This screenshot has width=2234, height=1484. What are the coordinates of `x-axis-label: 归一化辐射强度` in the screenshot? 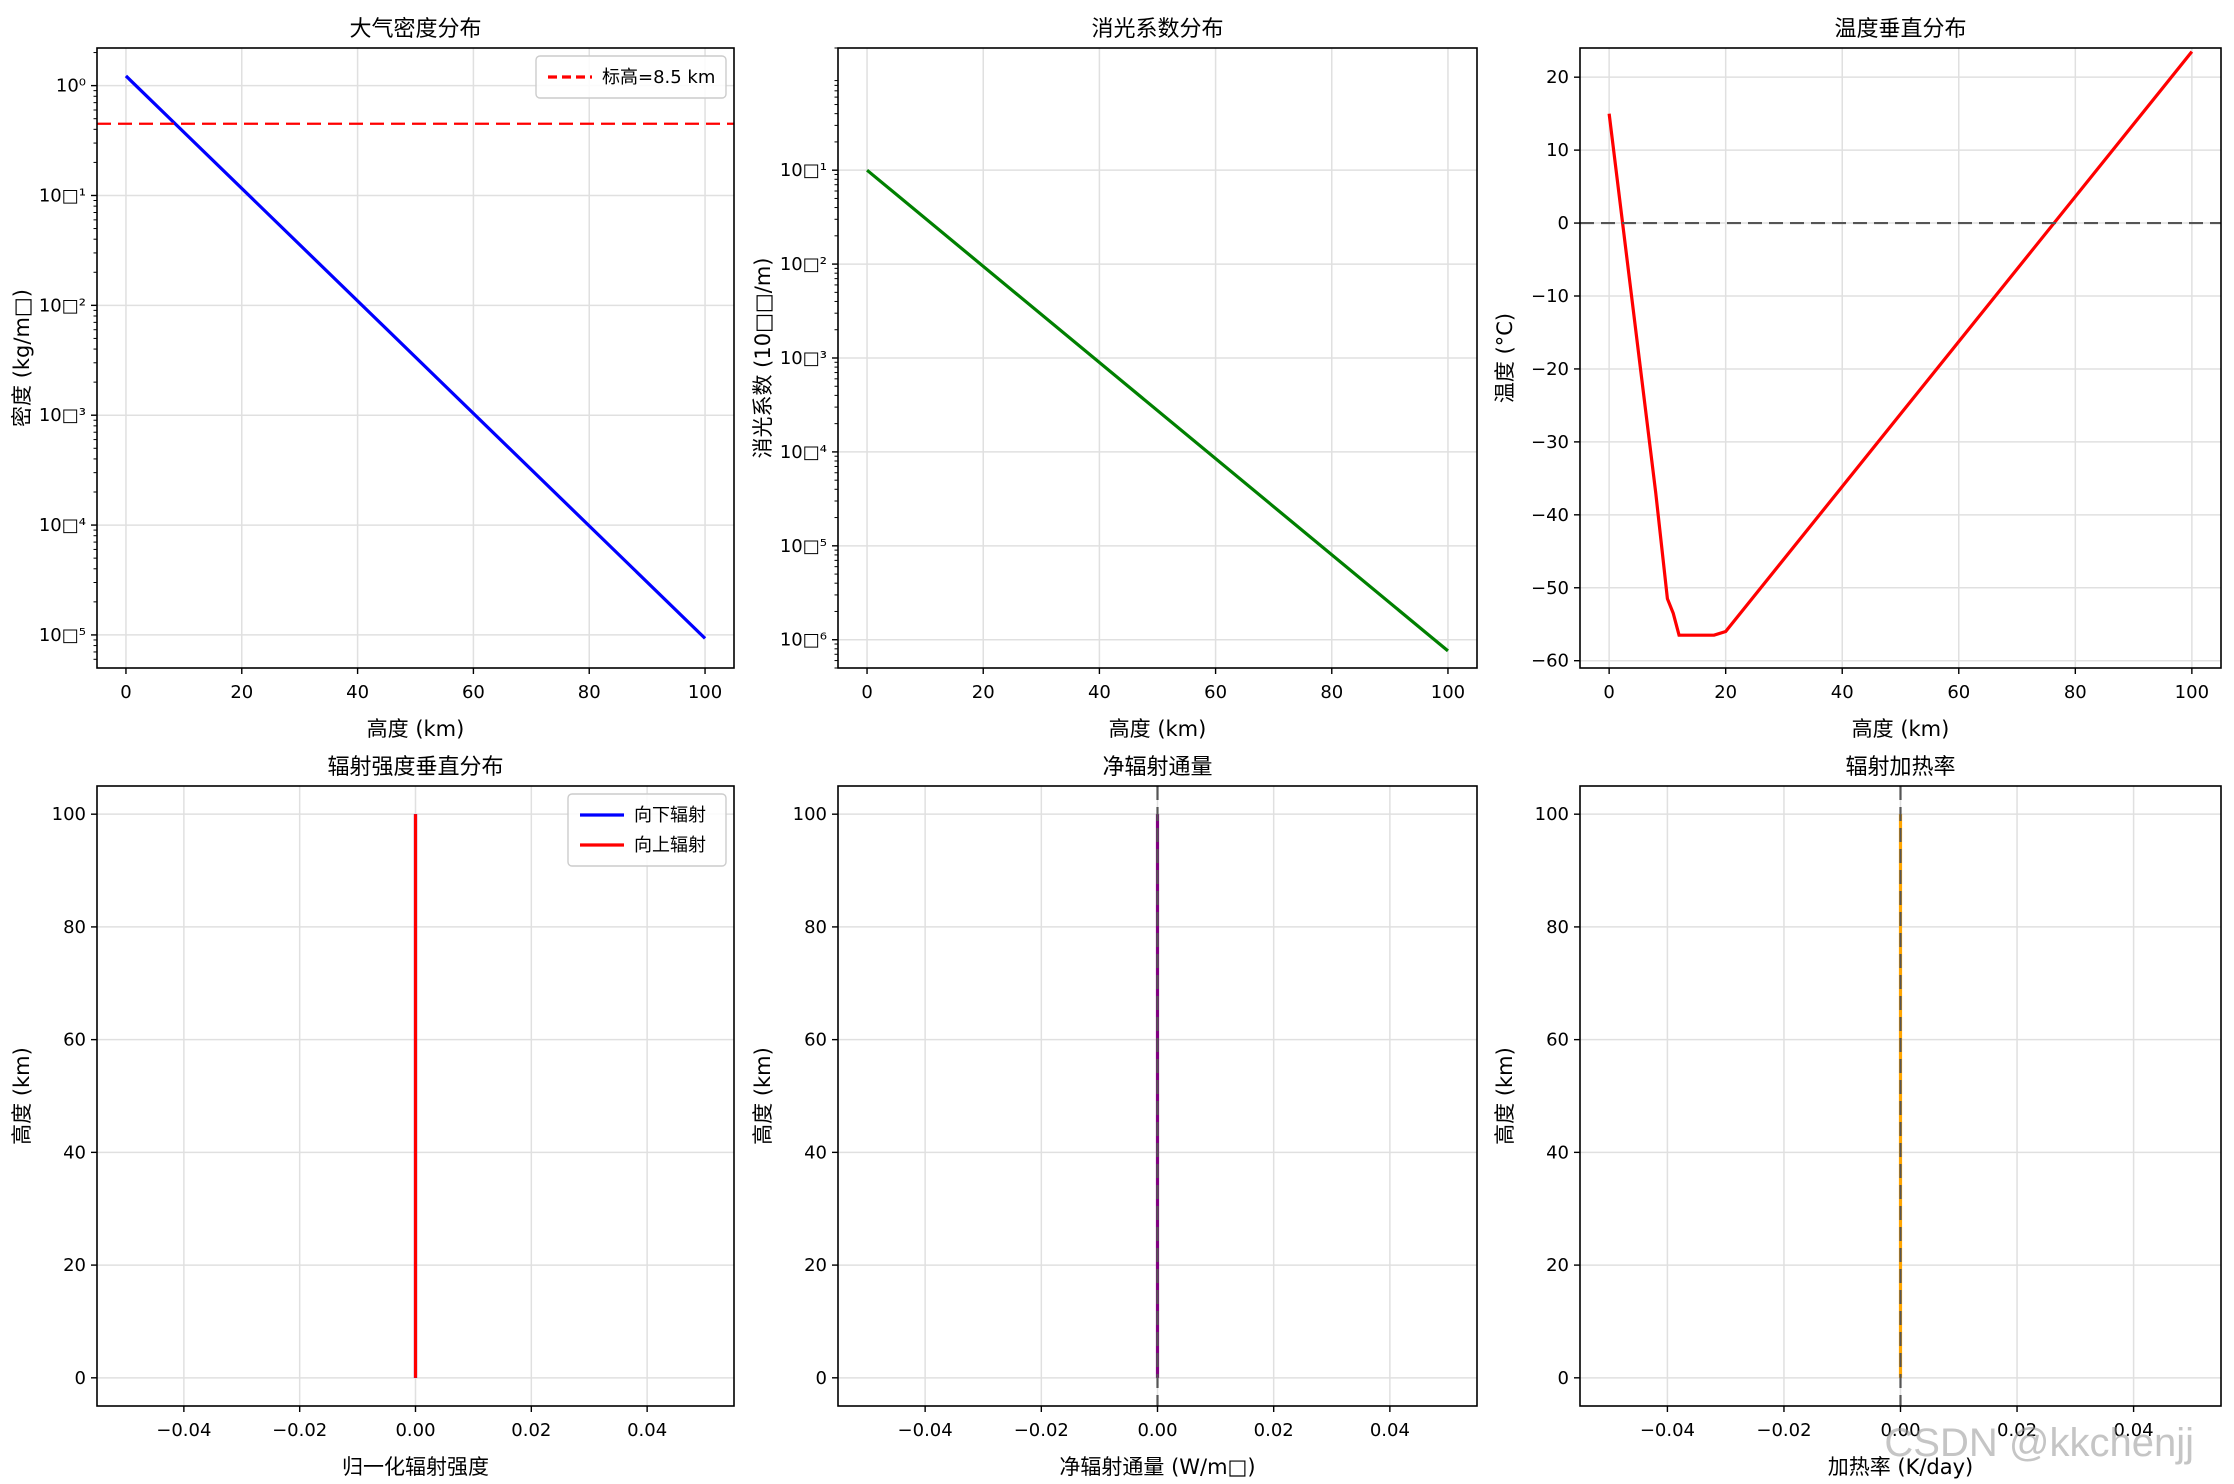 It's located at (415, 1467).